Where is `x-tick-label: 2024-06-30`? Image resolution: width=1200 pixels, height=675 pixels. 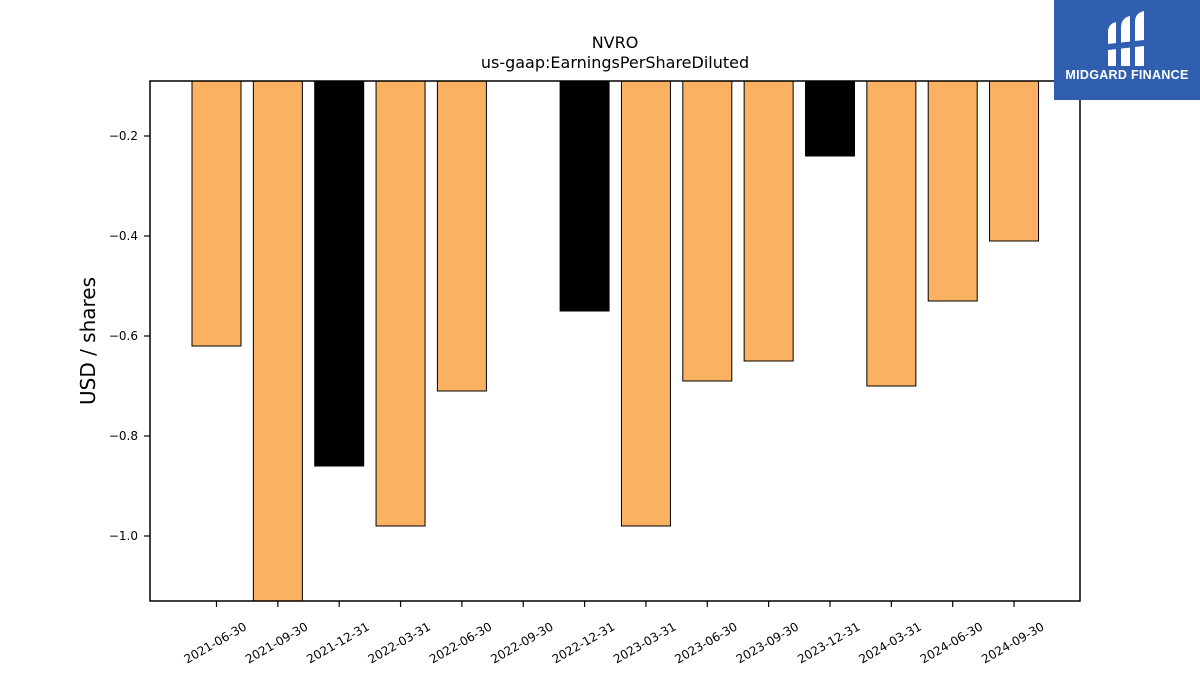
x-tick-label: 2024-06-30 is located at coordinates (951, 642).